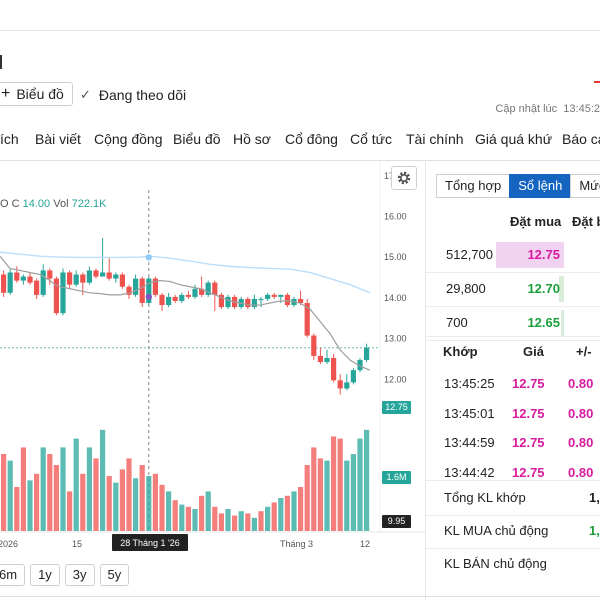 Image resolution: width=600 pixels, height=600 pixels. What do you see at coordinates (85, 94) in the screenshot?
I see `check-icon: ✓` at bounding box center [85, 94].